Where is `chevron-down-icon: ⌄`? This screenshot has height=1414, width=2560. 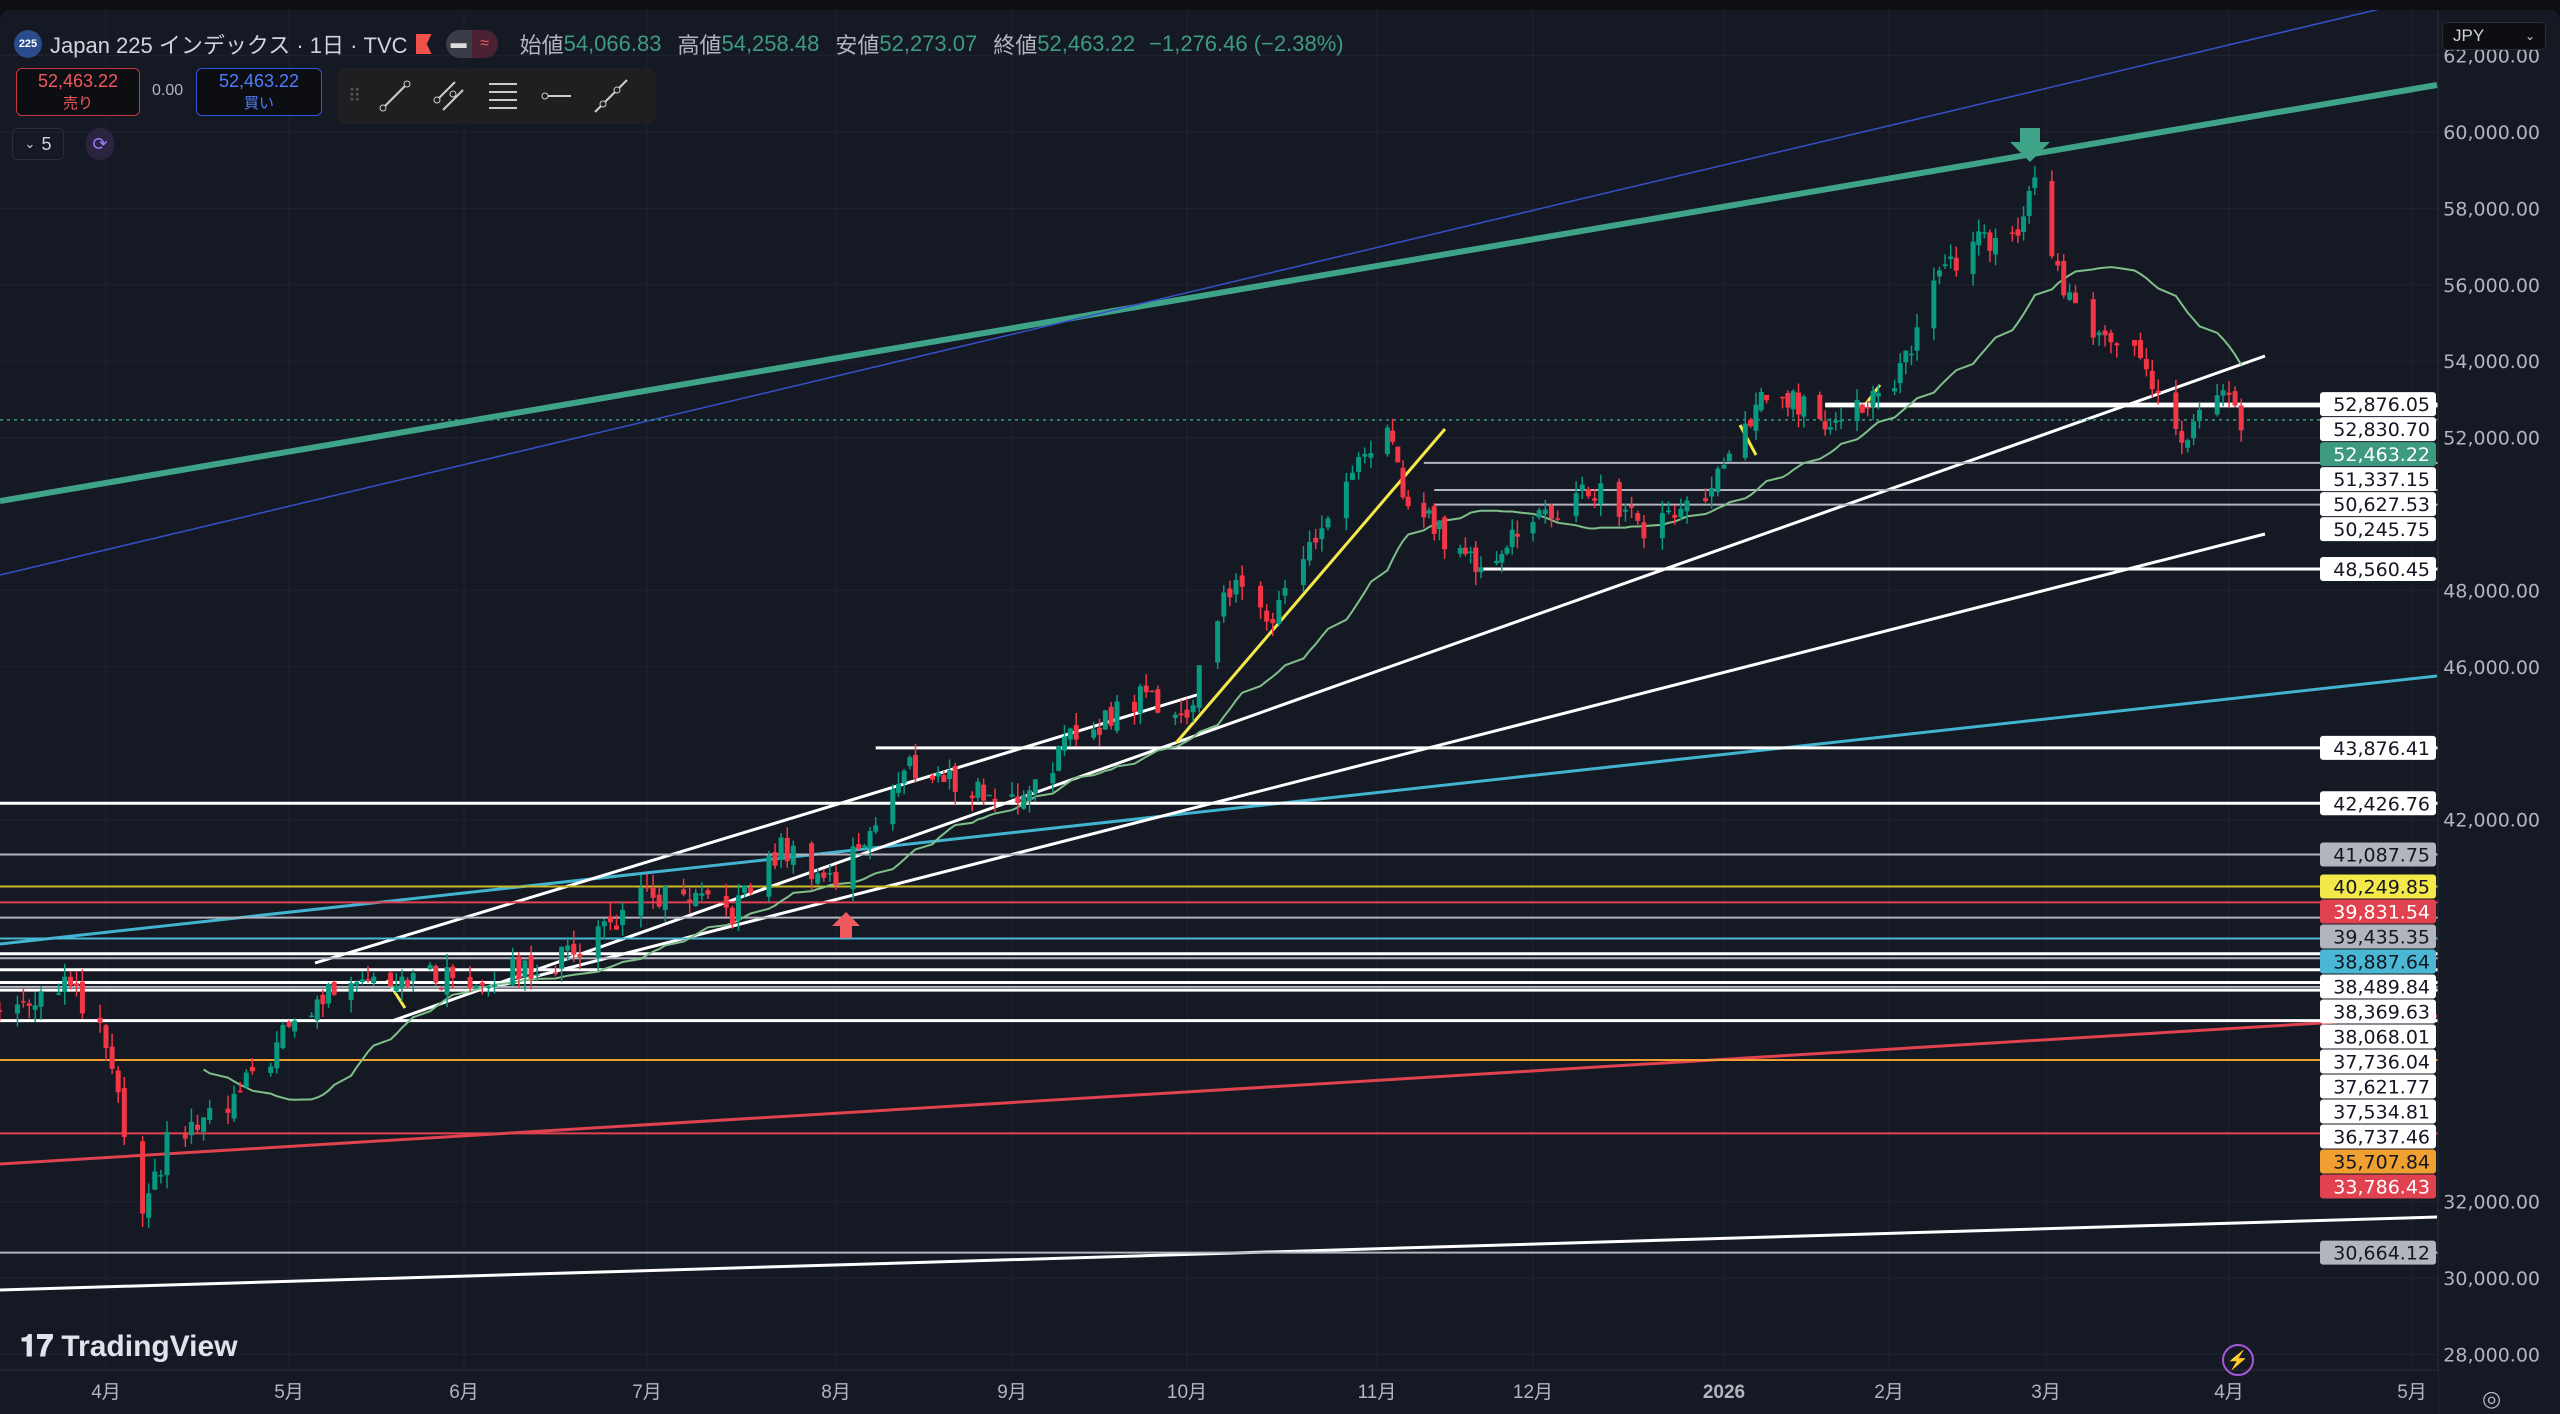 chevron-down-icon: ⌄ is located at coordinates (30, 143).